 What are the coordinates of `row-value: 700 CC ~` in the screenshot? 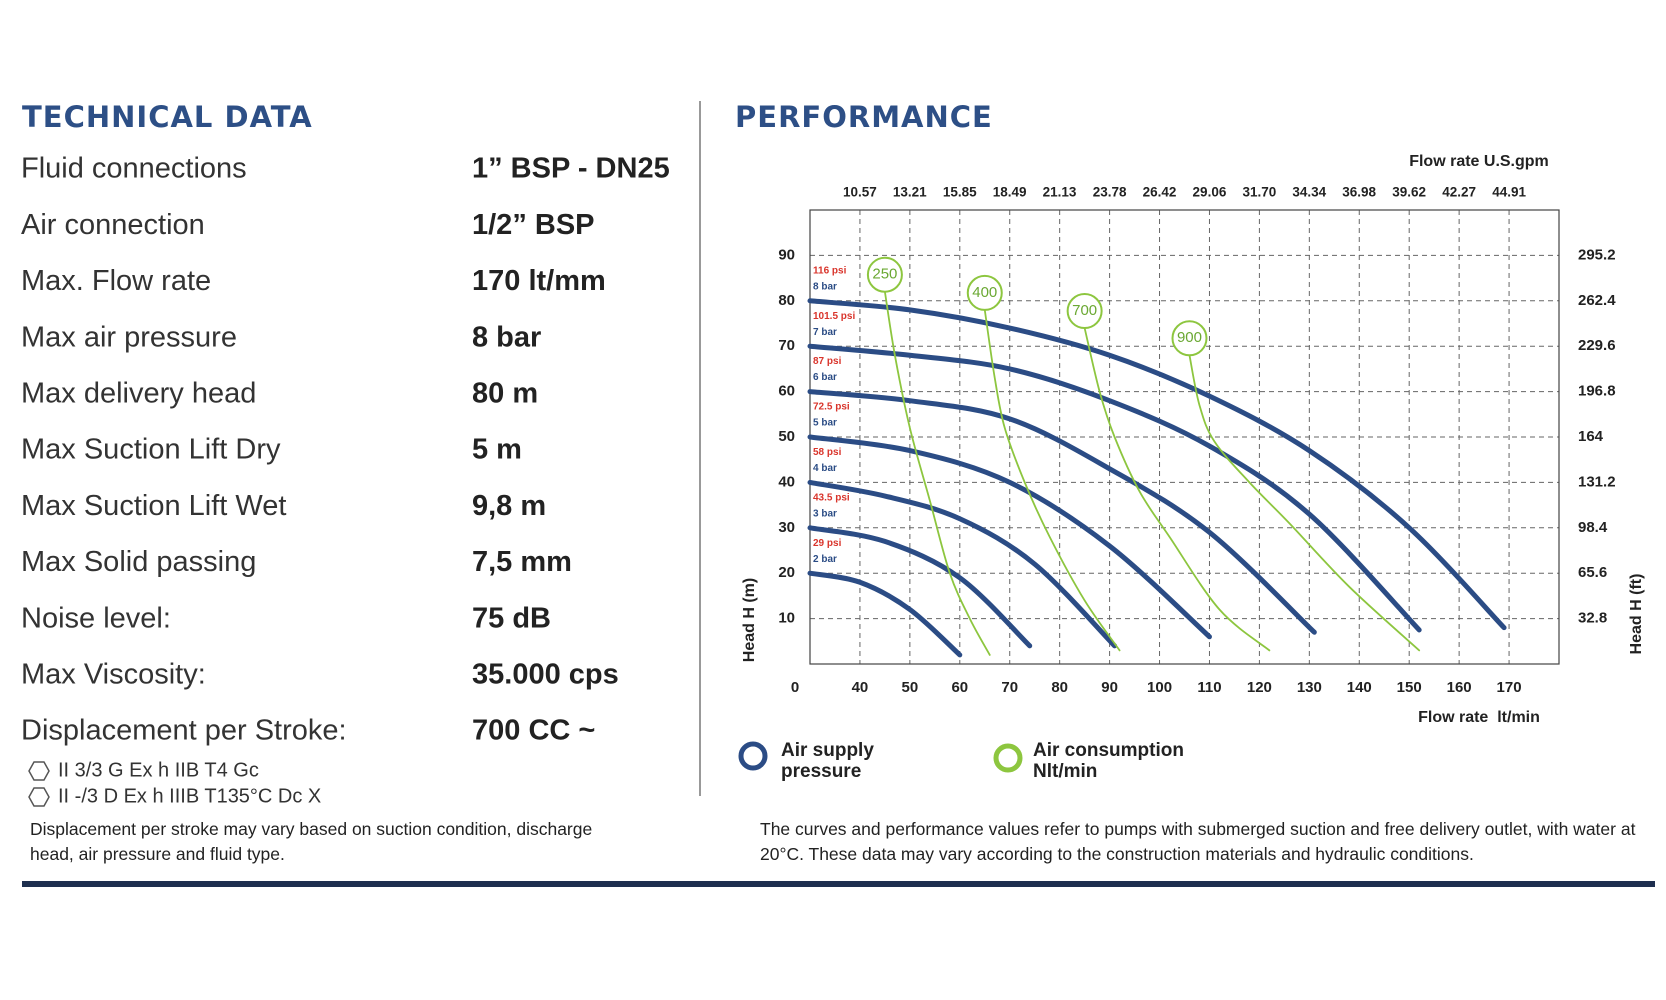 It's located at (533, 731).